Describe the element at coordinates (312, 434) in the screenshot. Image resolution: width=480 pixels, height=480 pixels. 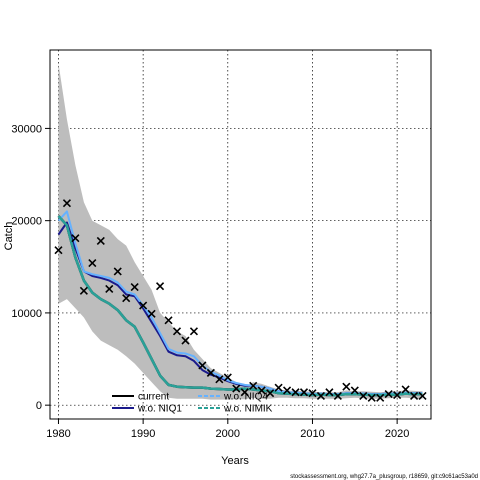
I see `x-tick-label: 2010` at that location.